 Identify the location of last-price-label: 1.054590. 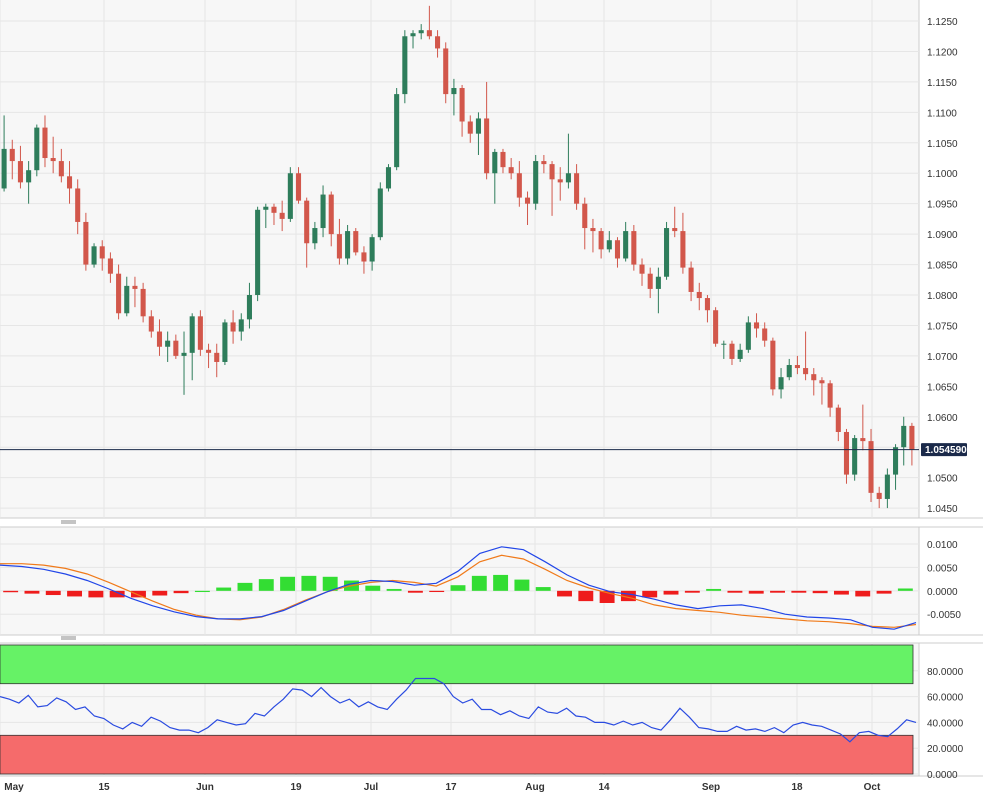
(946, 450).